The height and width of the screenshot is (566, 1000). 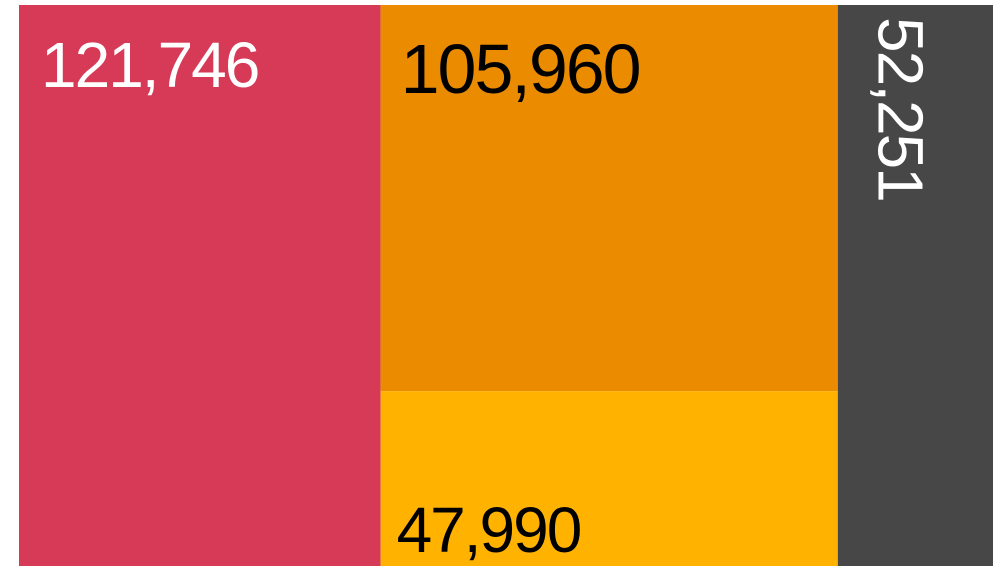 What do you see at coordinates (609, 478) in the screenshot?
I see `treemap-cell` at bounding box center [609, 478].